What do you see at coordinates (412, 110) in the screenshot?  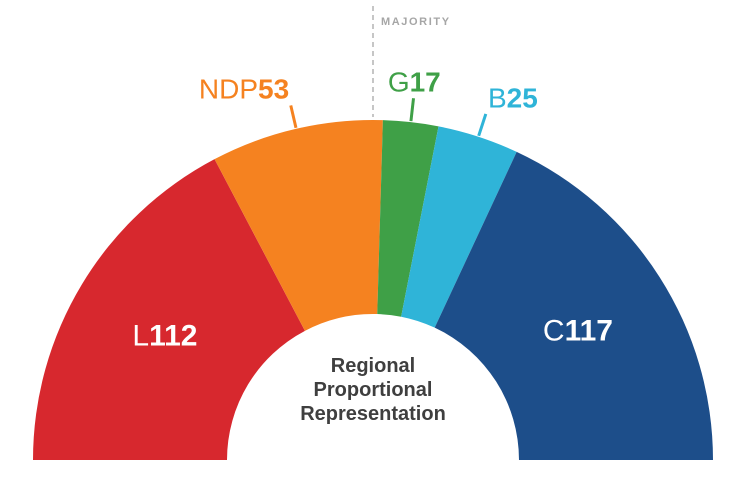 I see `leader-line-g` at bounding box center [412, 110].